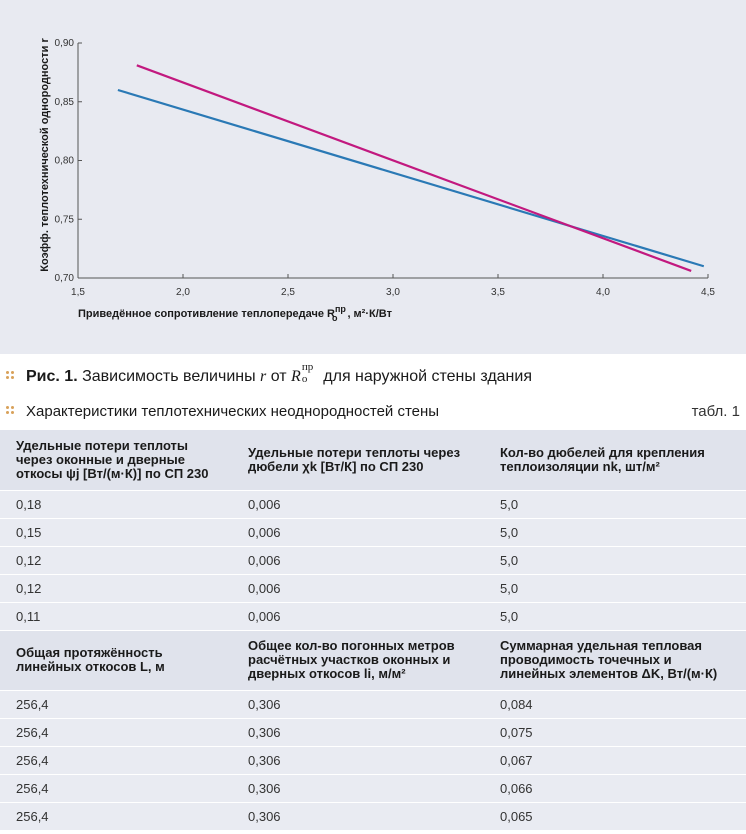 This screenshot has height=834, width=746. I want to click on table-row: 256,4 0,306 0,065, so click(373, 816).